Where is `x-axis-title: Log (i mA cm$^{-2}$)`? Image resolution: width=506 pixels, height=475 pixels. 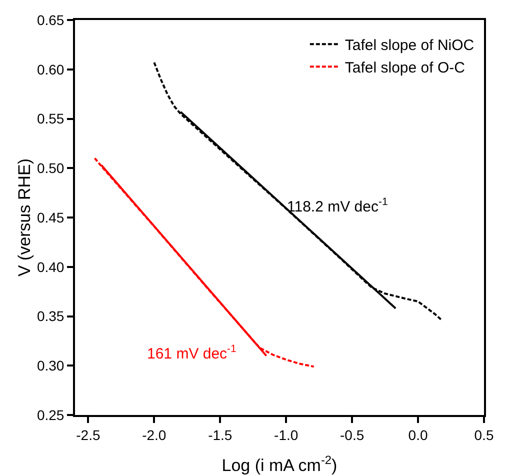
x-axis-title: Log (i mA cm$^{-2}$) is located at coordinates (280, 463).